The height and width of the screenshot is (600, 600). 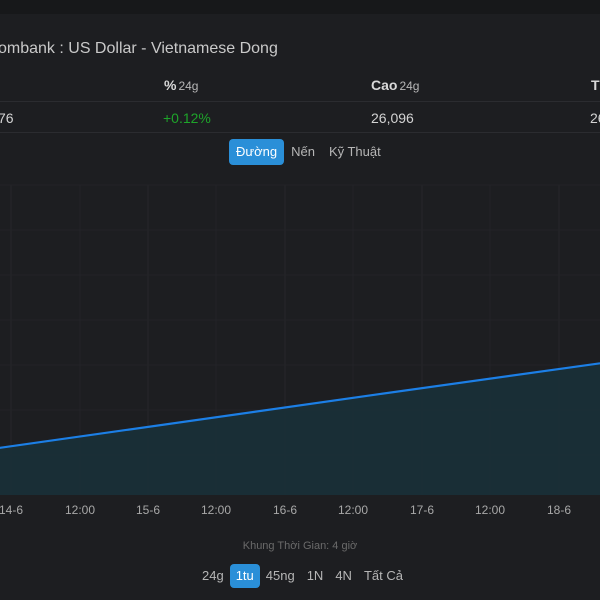 I want to click on page-title: ombank : US Dollar - Vietnamese Dong, so click(x=139, y=48).